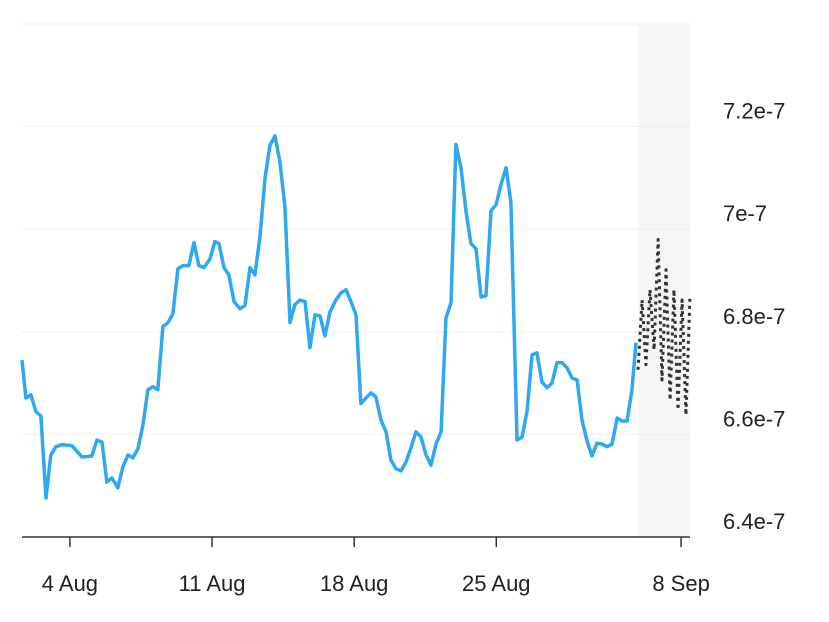 The width and height of the screenshot is (829, 622). What do you see at coordinates (496, 583) in the screenshot?
I see `x-tick-label: 25 Aug` at bounding box center [496, 583].